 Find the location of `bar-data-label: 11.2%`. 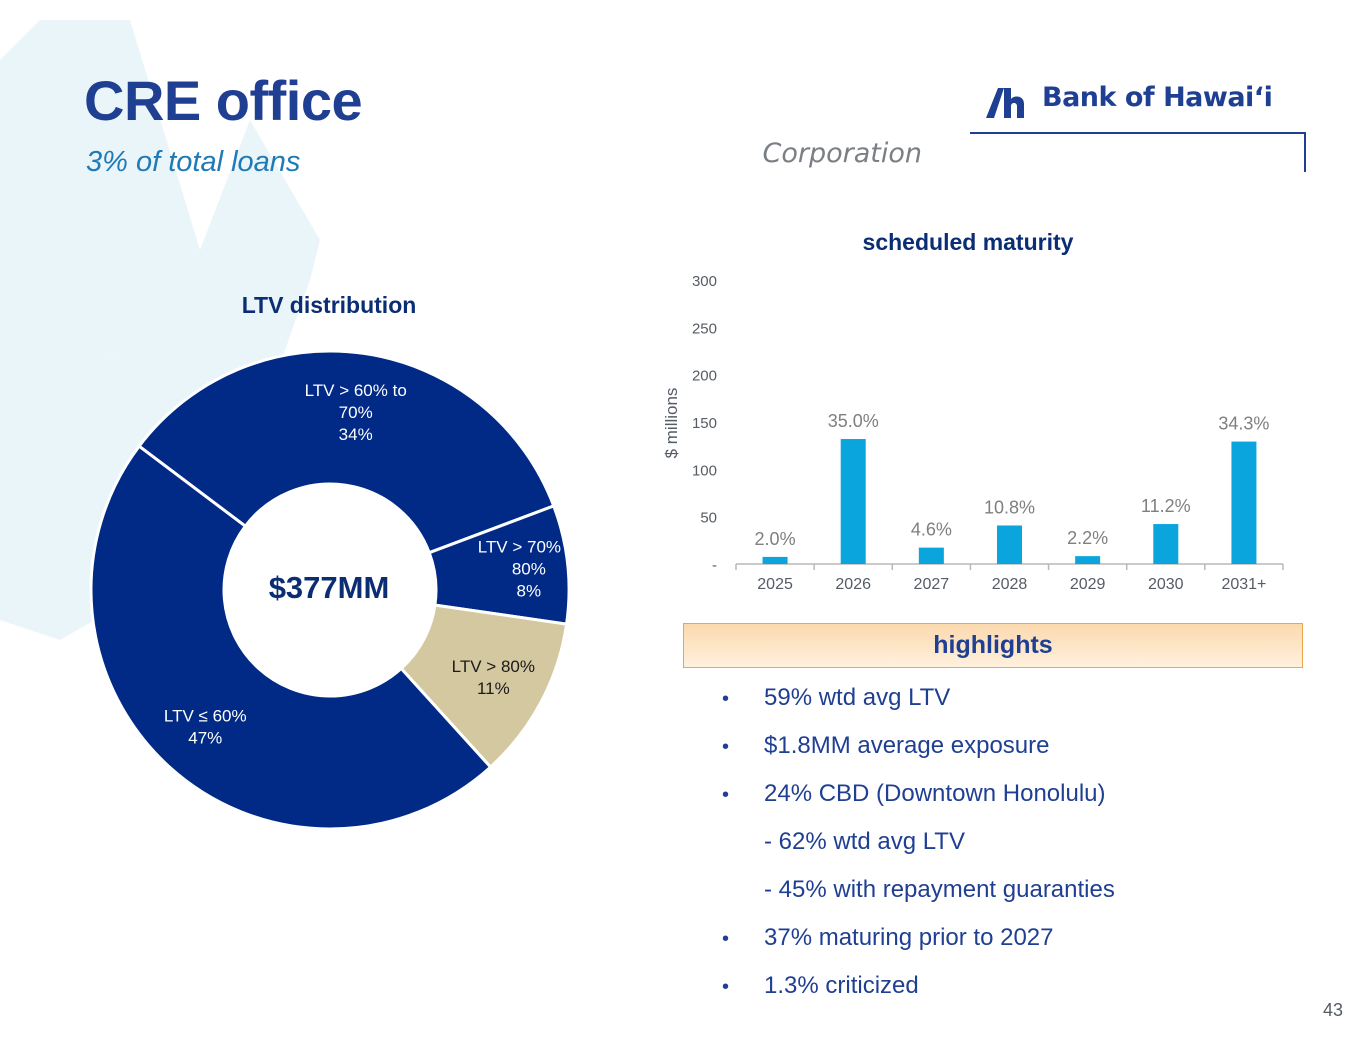

bar-data-label: 11.2% is located at coordinates (1166, 506).